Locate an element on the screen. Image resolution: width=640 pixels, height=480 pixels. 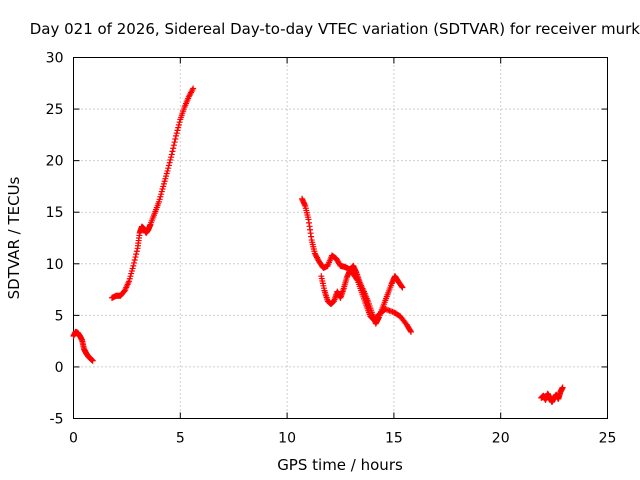
y-tick-label: 25 is located at coordinates (55, 110).